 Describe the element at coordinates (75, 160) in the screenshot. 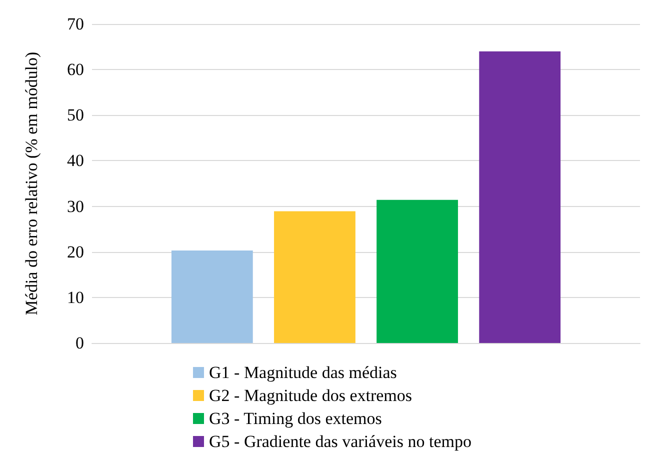

I see `y-tick-label: 40` at that location.